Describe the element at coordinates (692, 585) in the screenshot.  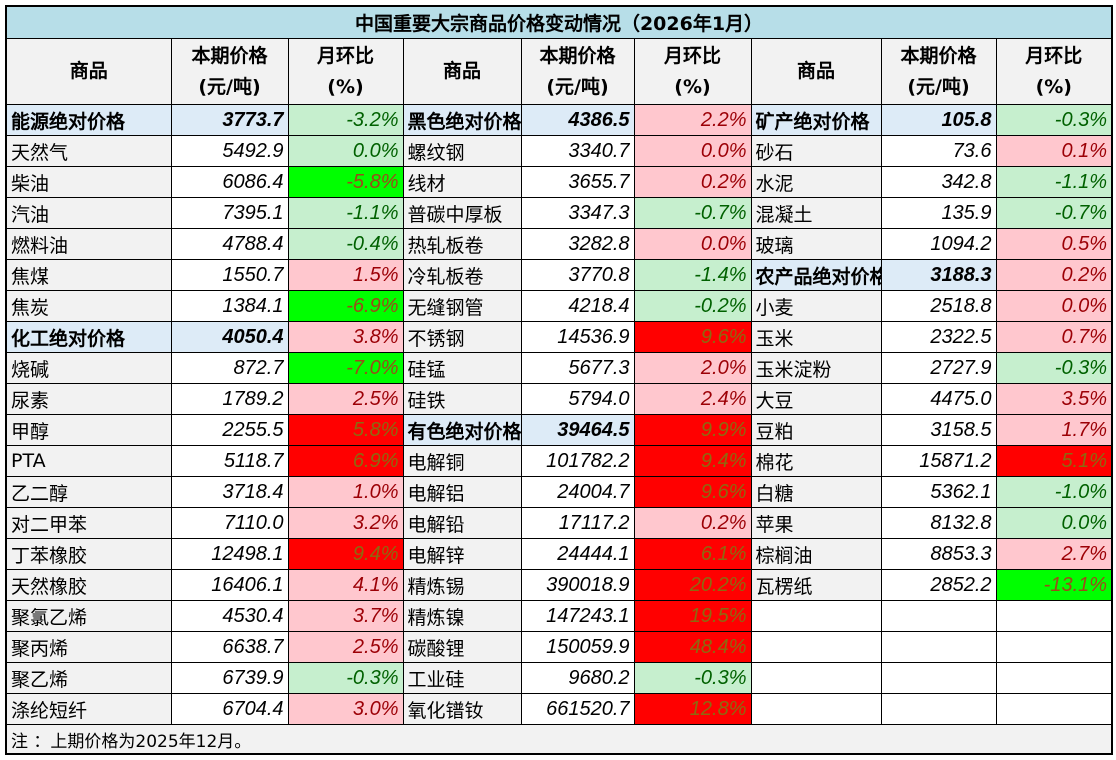
I see `mom-change-value: 20.2%` at that location.